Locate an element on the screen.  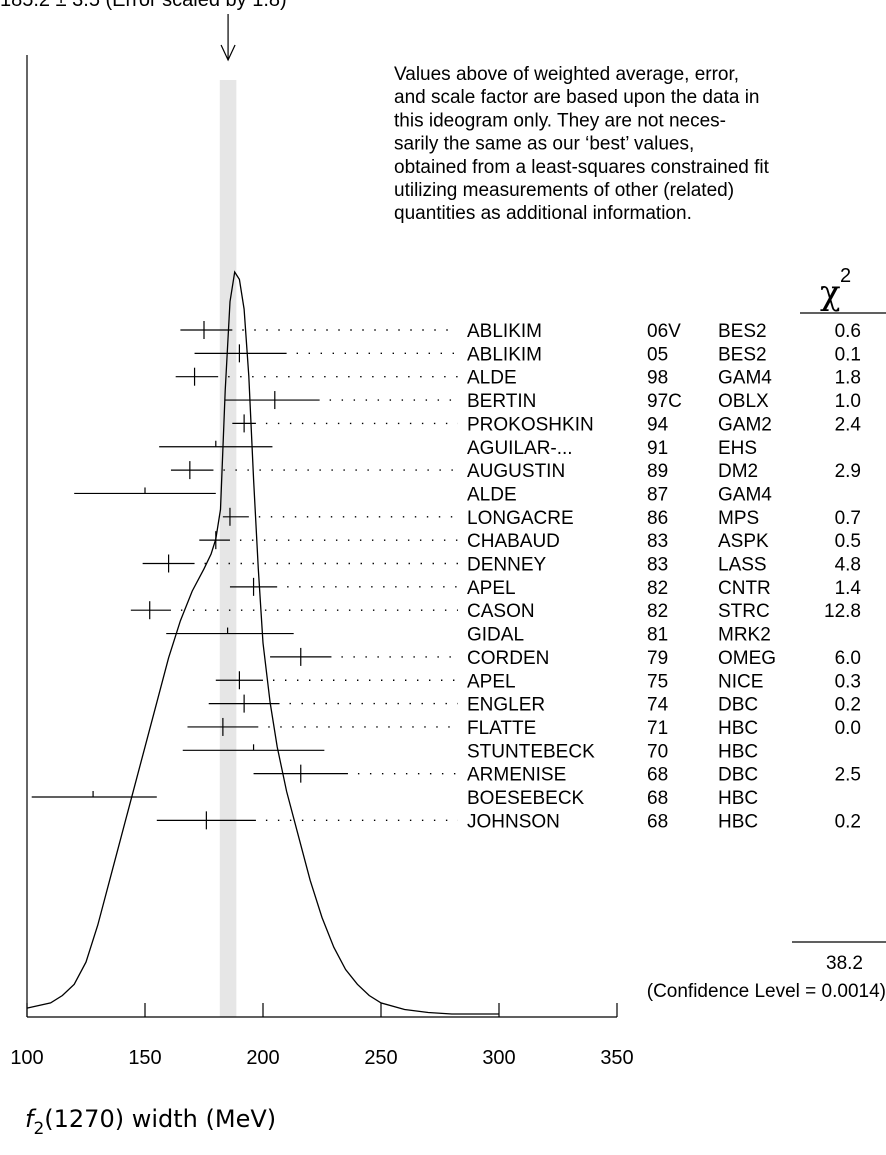
measurement-row: ABLIKIM 05 BES2 0.1 is located at coordinates (527, 354).